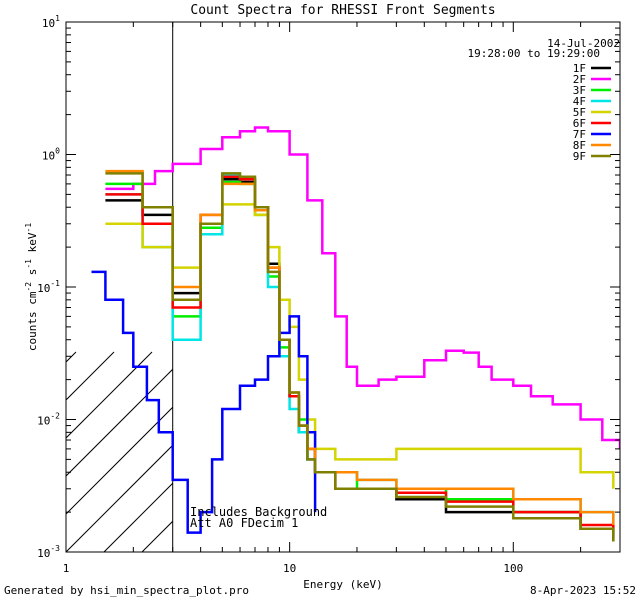 This screenshot has width=640, height=600. What do you see at coordinates (32, 245) in the screenshot?
I see `ylabel-part: keV` at bounding box center [32, 245].